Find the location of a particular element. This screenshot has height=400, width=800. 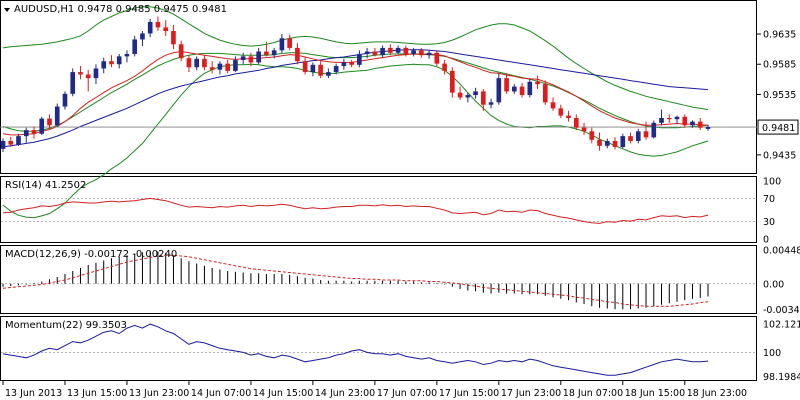

momentum-axis-label: 102.1217 is located at coordinates (781, 324).